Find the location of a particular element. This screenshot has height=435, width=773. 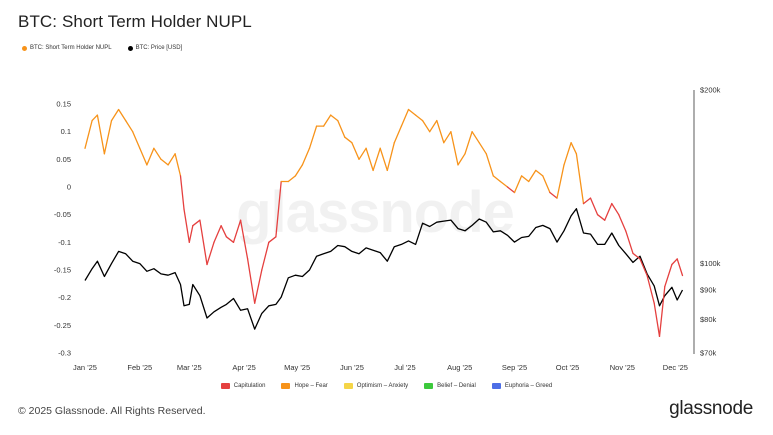

zone-legend-belief-denial: Belief – Denial is located at coordinates (450, 386).